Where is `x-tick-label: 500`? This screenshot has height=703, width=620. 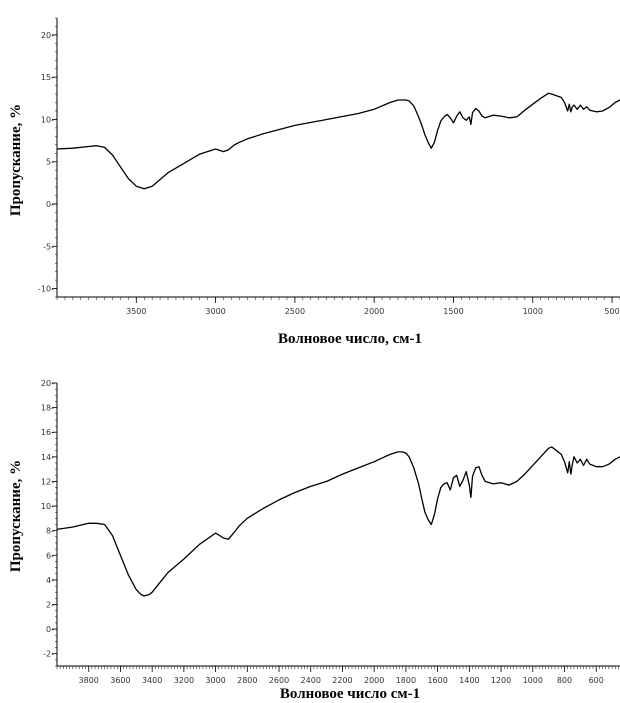
x-tick-label: 500 is located at coordinates (611, 311).